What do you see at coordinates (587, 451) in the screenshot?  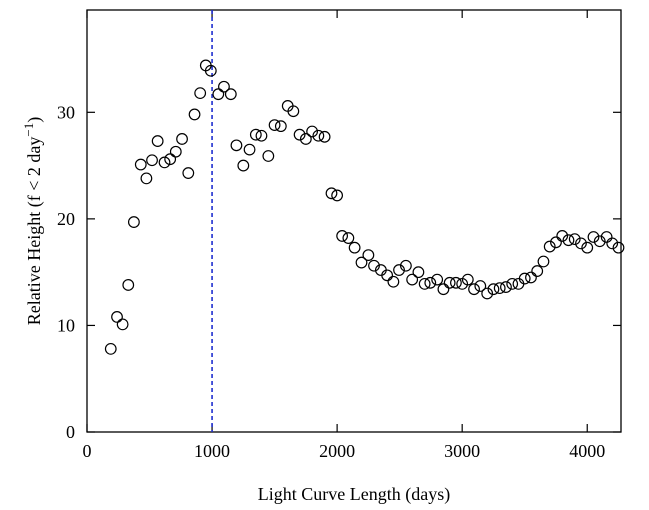 I see `x-tick-label: 4000` at bounding box center [587, 451].